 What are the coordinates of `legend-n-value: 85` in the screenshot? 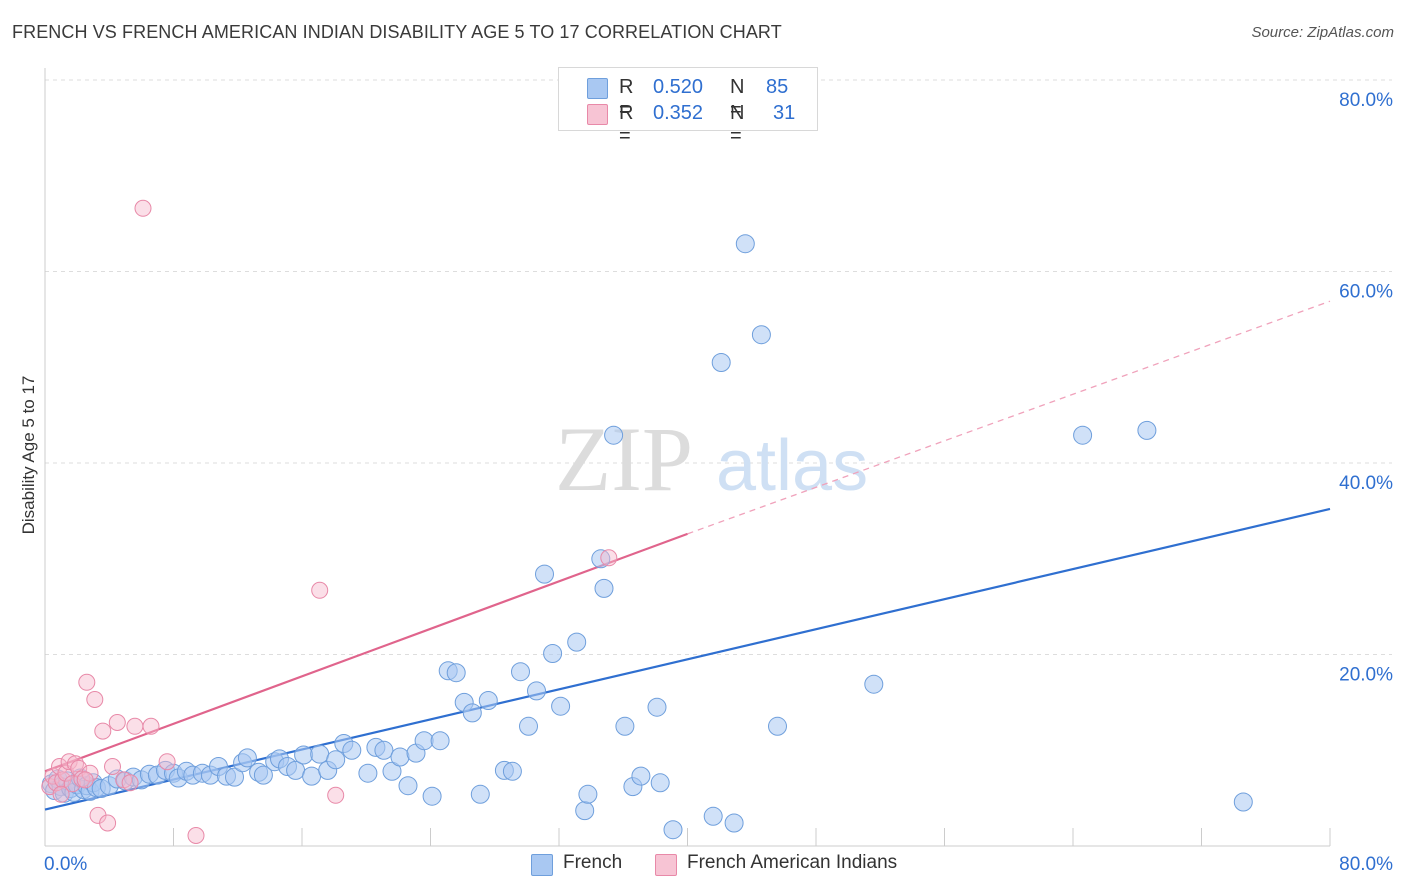 It's located at (777, 87).